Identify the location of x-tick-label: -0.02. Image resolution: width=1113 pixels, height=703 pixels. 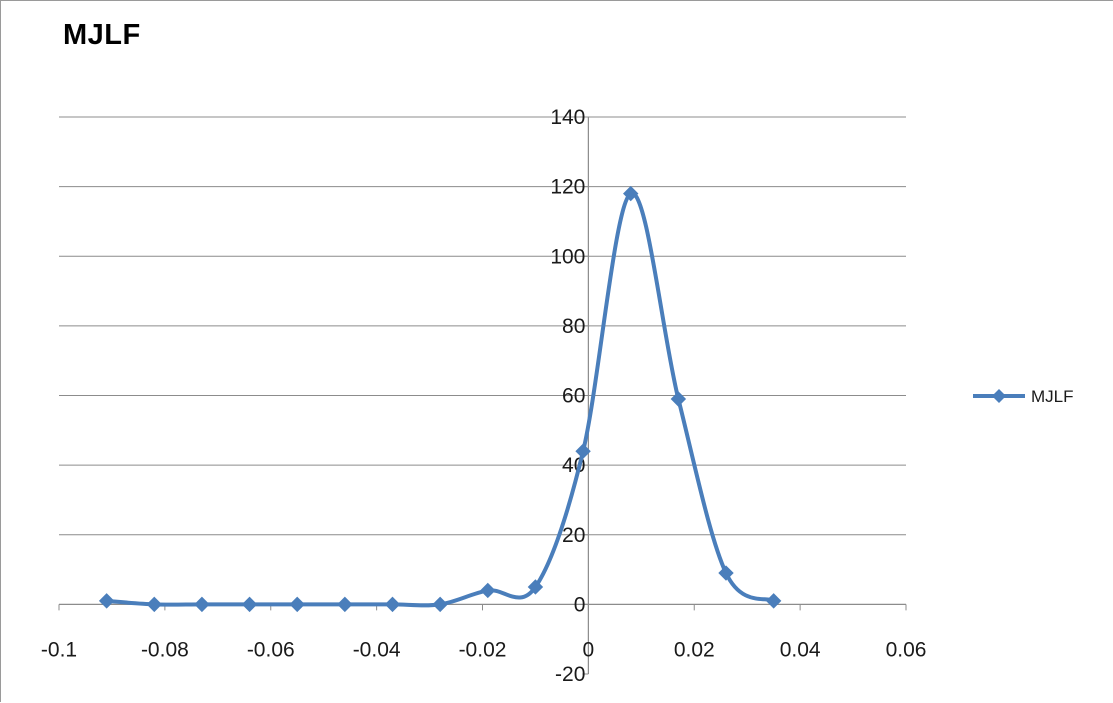
(483, 649).